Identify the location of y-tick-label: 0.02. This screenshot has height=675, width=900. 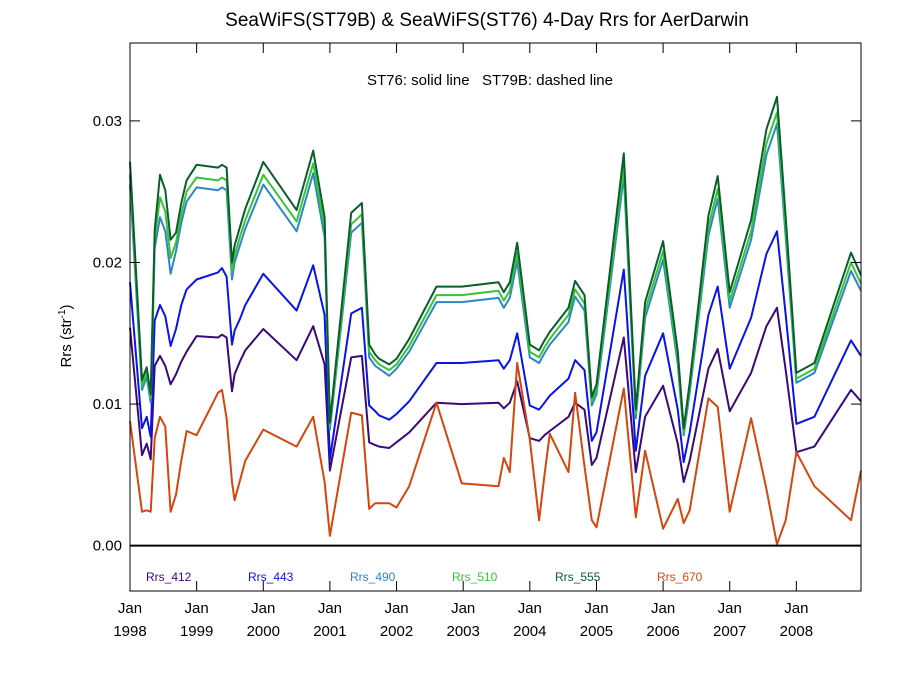
(107, 262).